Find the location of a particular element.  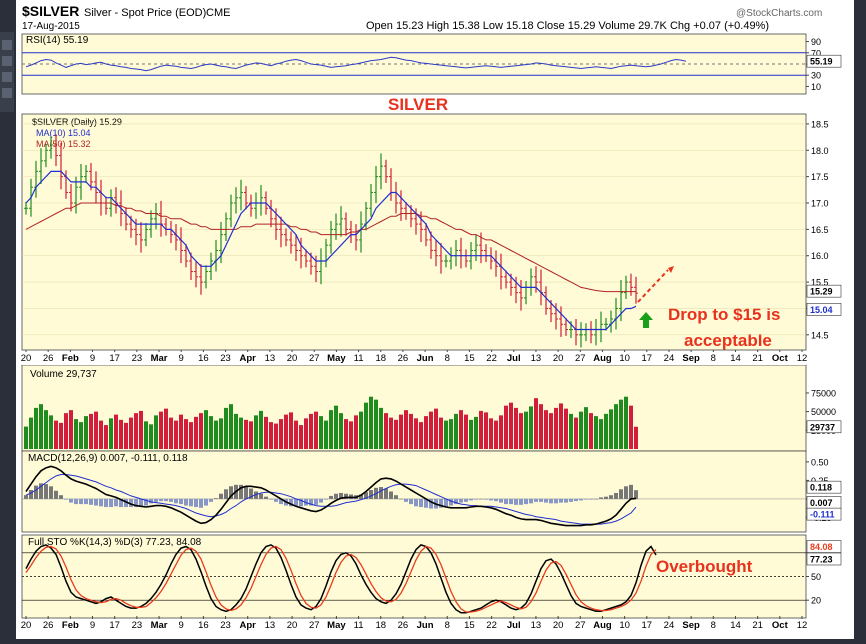

rsi-legend: RSI(14) 55.19 is located at coordinates (57, 40).